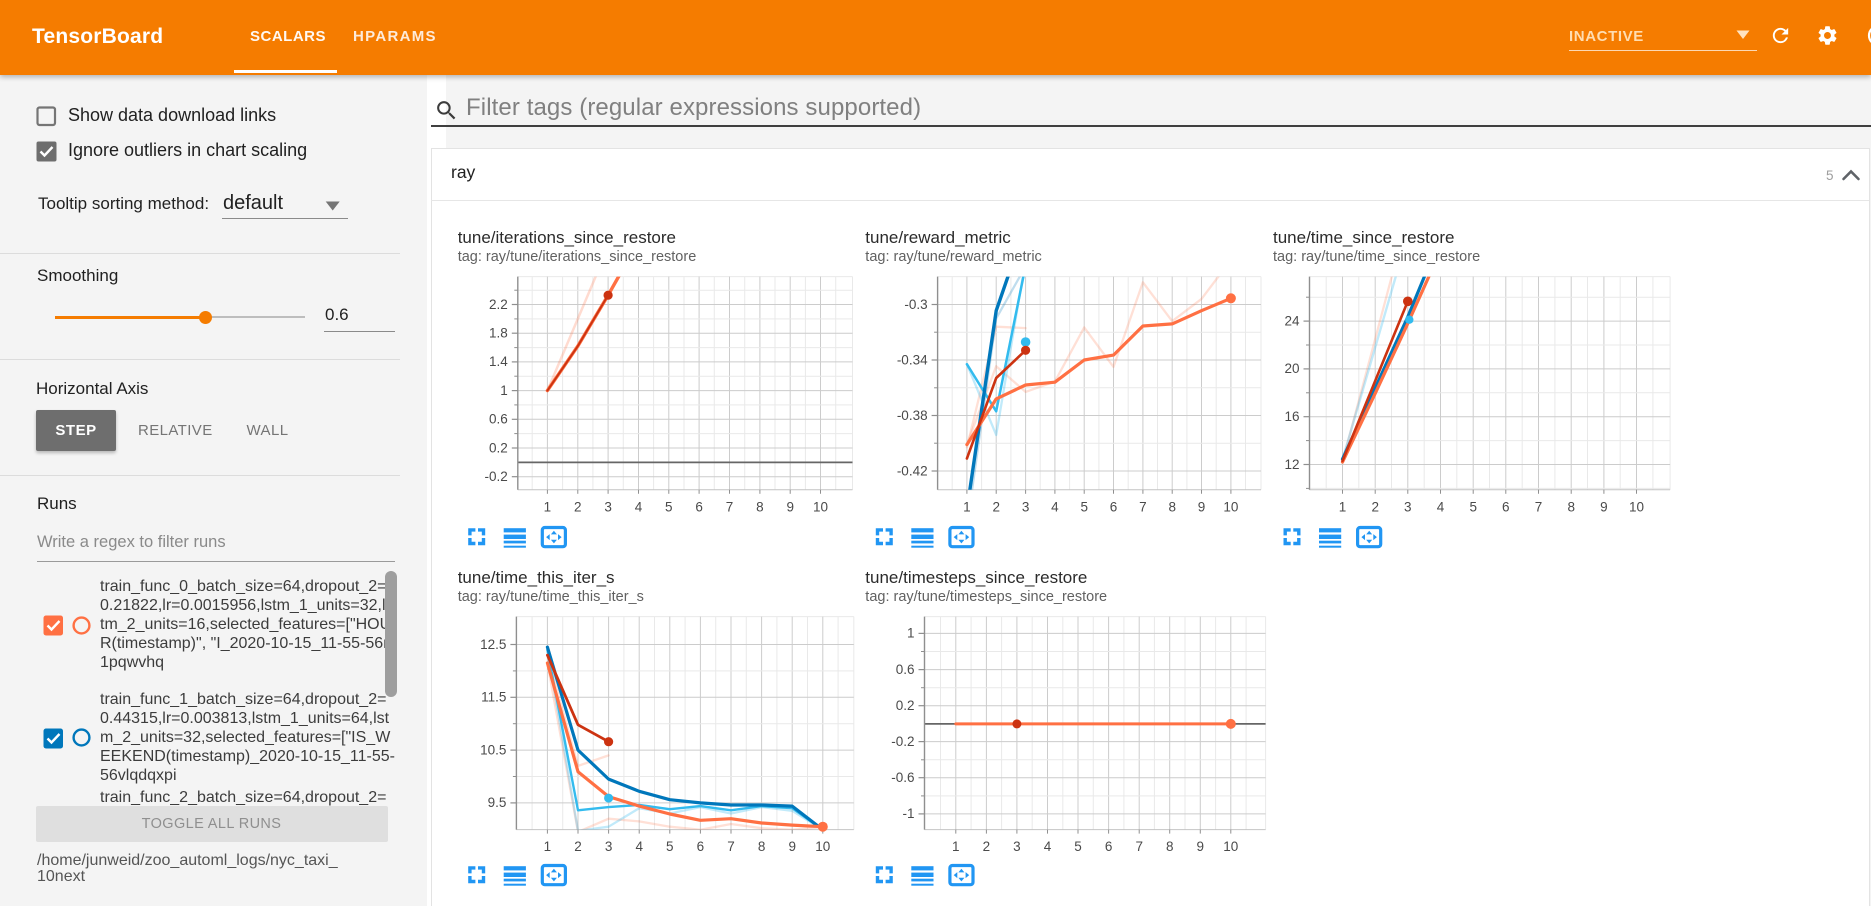 The width and height of the screenshot is (1871, 906). What do you see at coordinates (912, 415) in the screenshot?
I see `svg-text: -0.38` at bounding box center [912, 415].